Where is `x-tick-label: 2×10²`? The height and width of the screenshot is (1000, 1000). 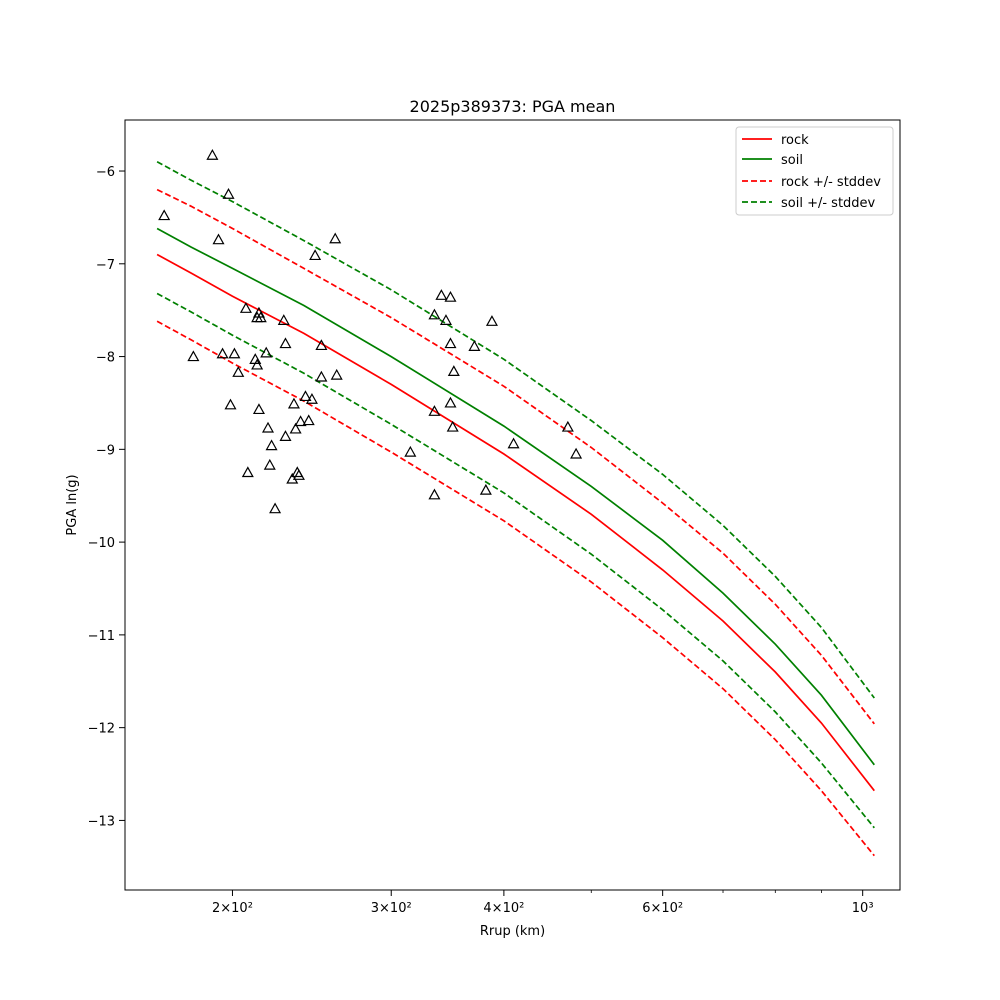 x-tick-label: 2×10² is located at coordinates (232, 908).